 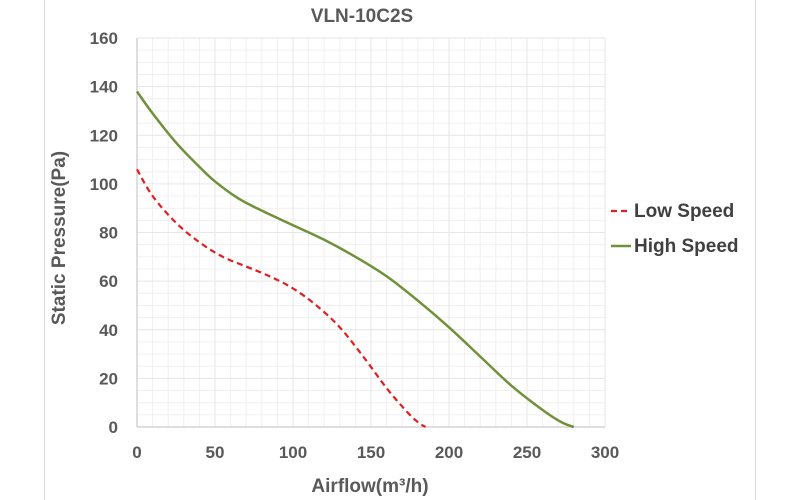 What do you see at coordinates (449, 452) in the screenshot?
I see `x-tick-label: 200` at bounding box center [449, 452].